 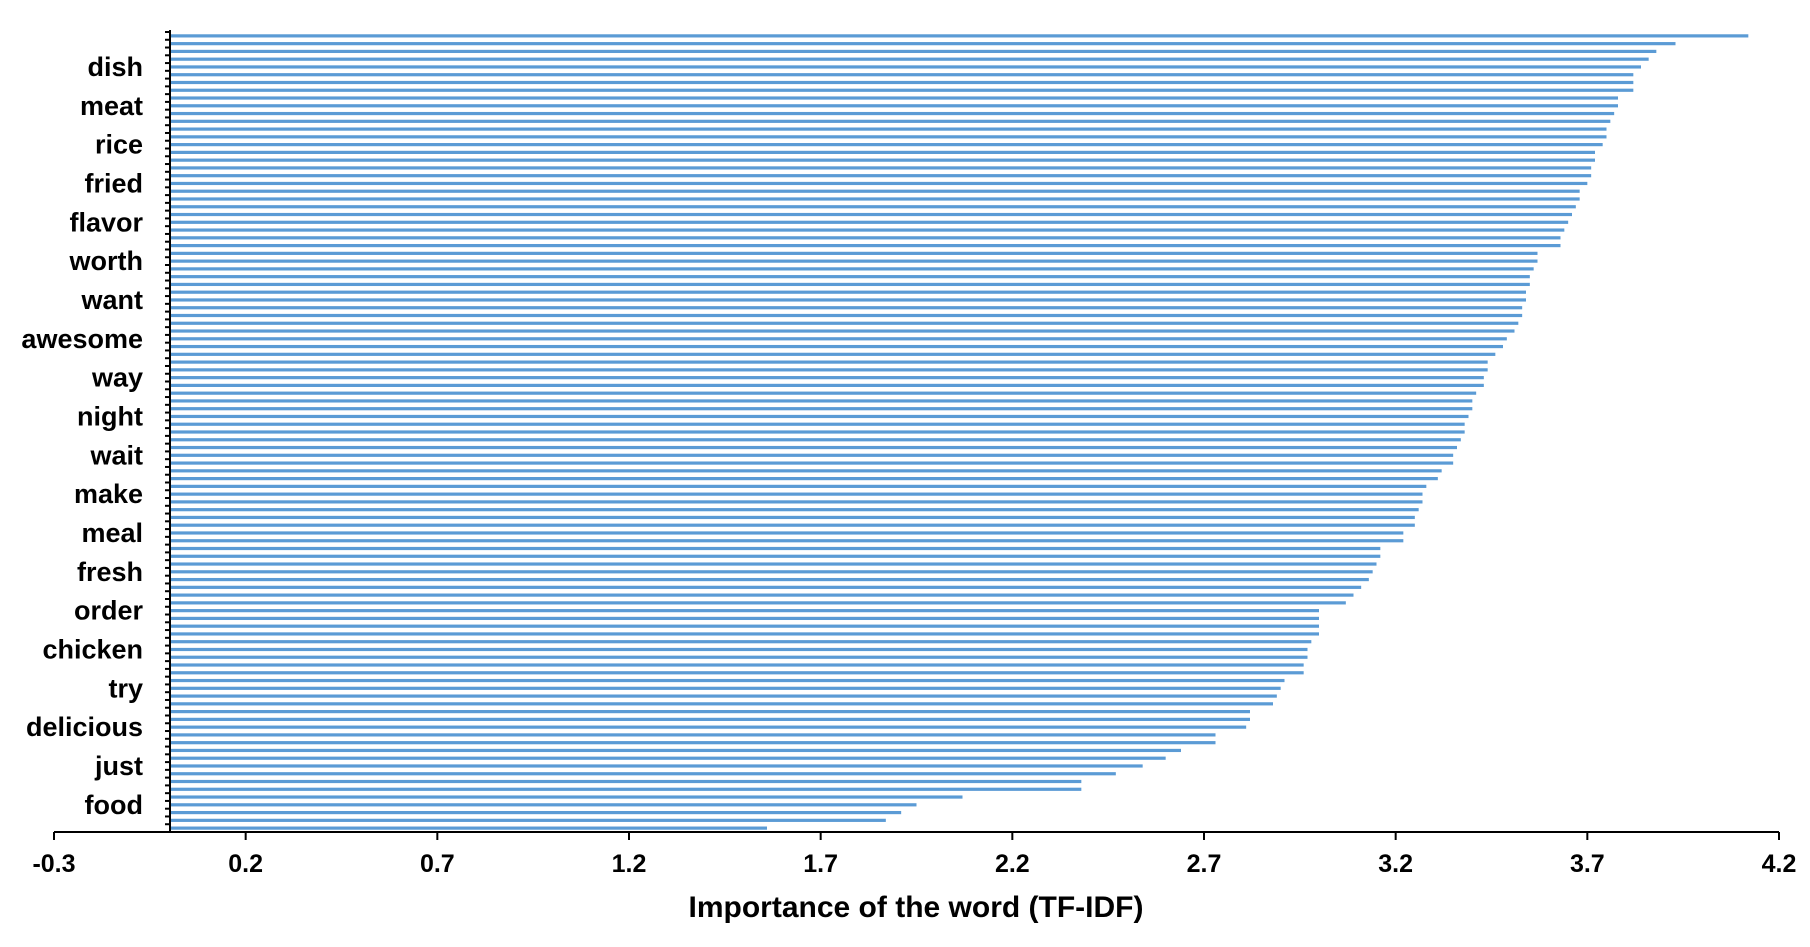 What do you see at coordinates (119, 145) in the screenshot?
I see `y-category-label: rice` at bounding box center [119, 145].